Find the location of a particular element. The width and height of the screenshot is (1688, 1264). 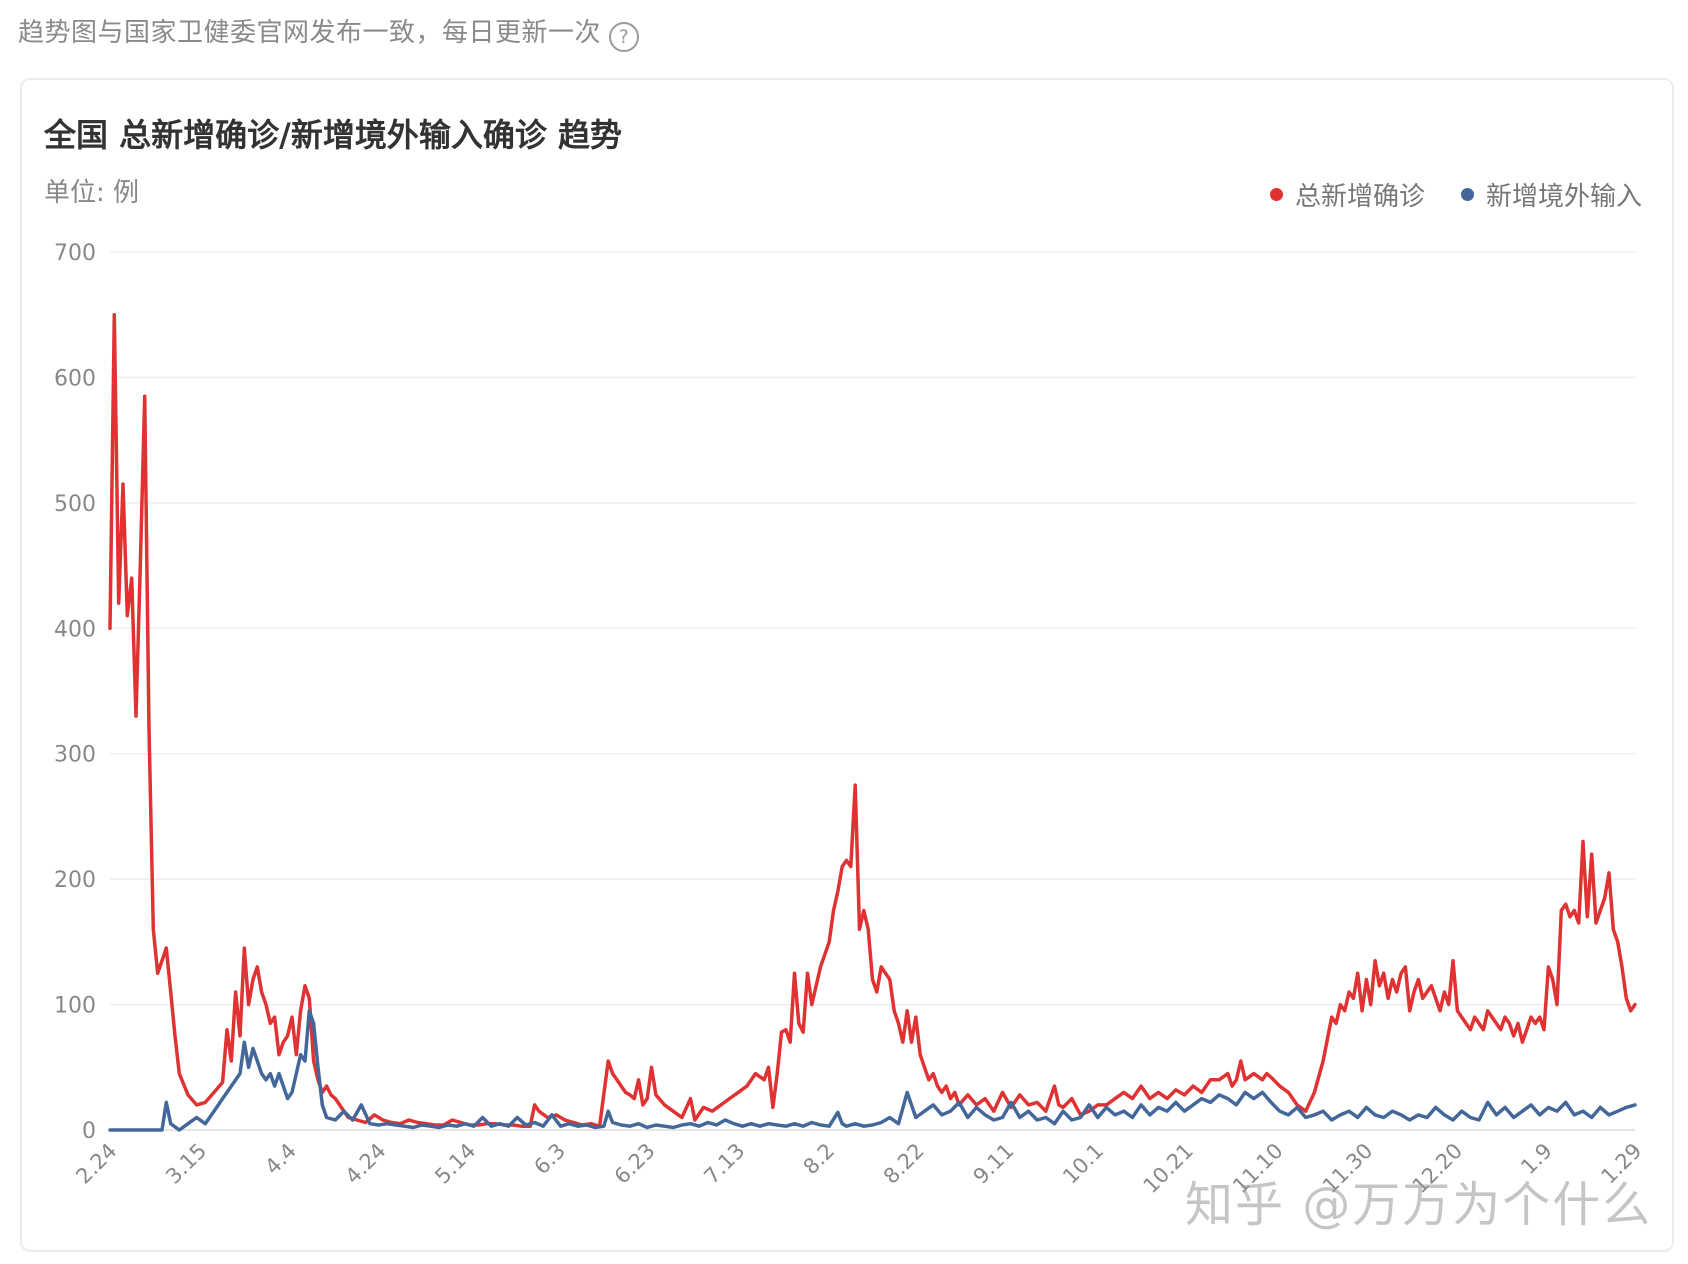

series-line-imported is located at coordinates (872, 1070).